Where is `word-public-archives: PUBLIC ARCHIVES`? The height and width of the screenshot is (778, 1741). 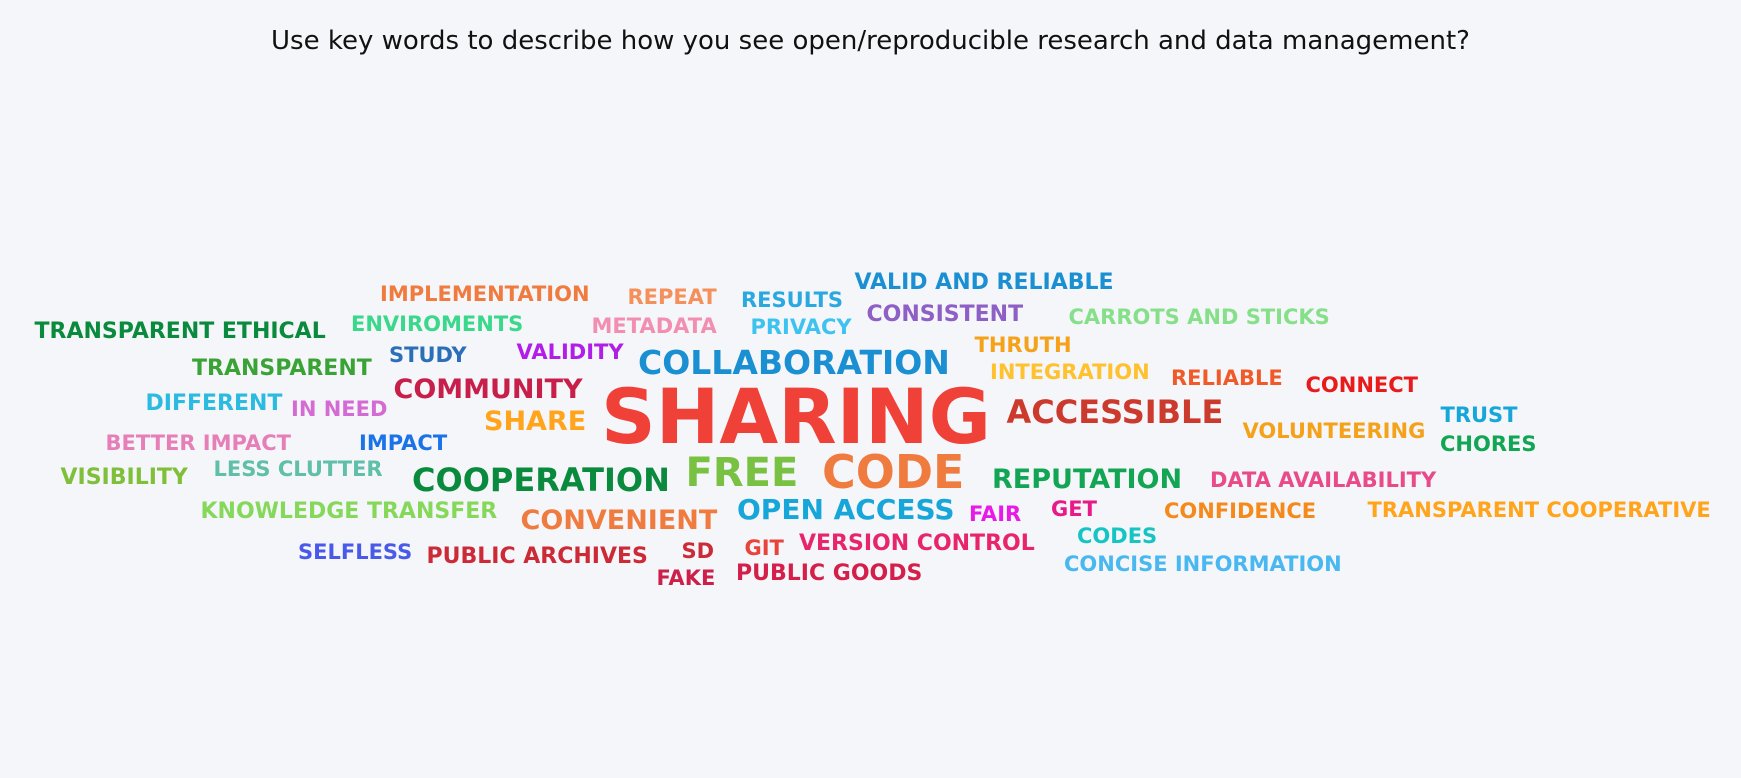 word-public-archives: PUBLIC ARCHIVES is located at coordinates (537, 556).